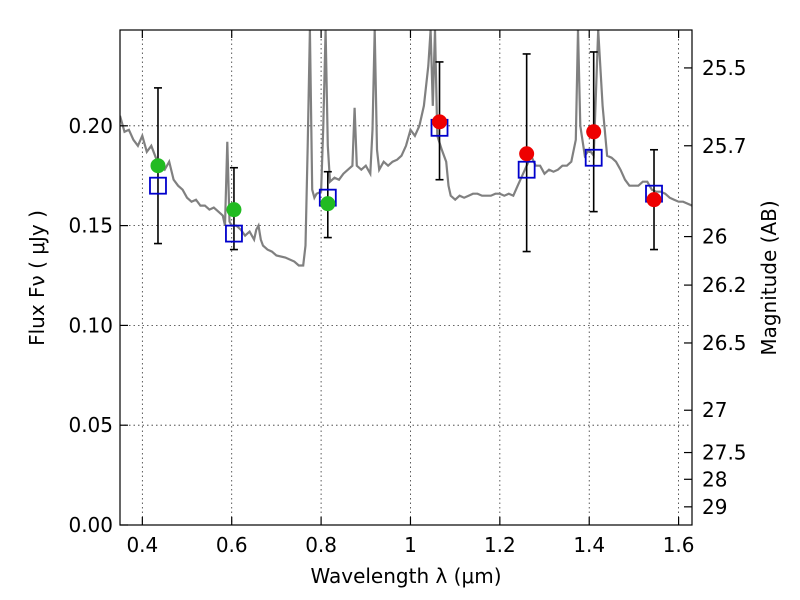  What do you see at coordinates (724, 68) in the screenshot?
I see `mag-tick-label: 25.5` at bounding box center [724, 68].